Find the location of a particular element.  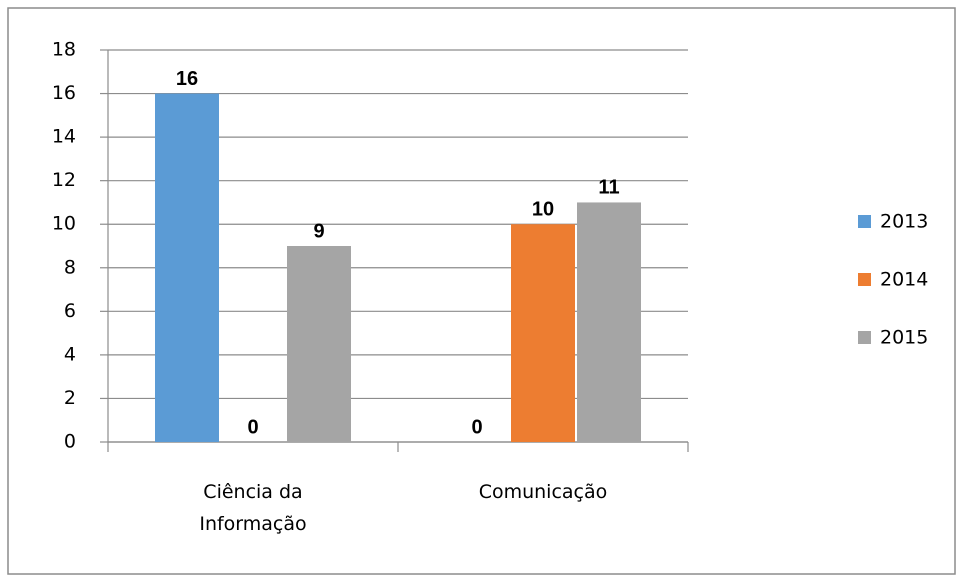

legend-label: 2015 is located at coordinates (904, 338).